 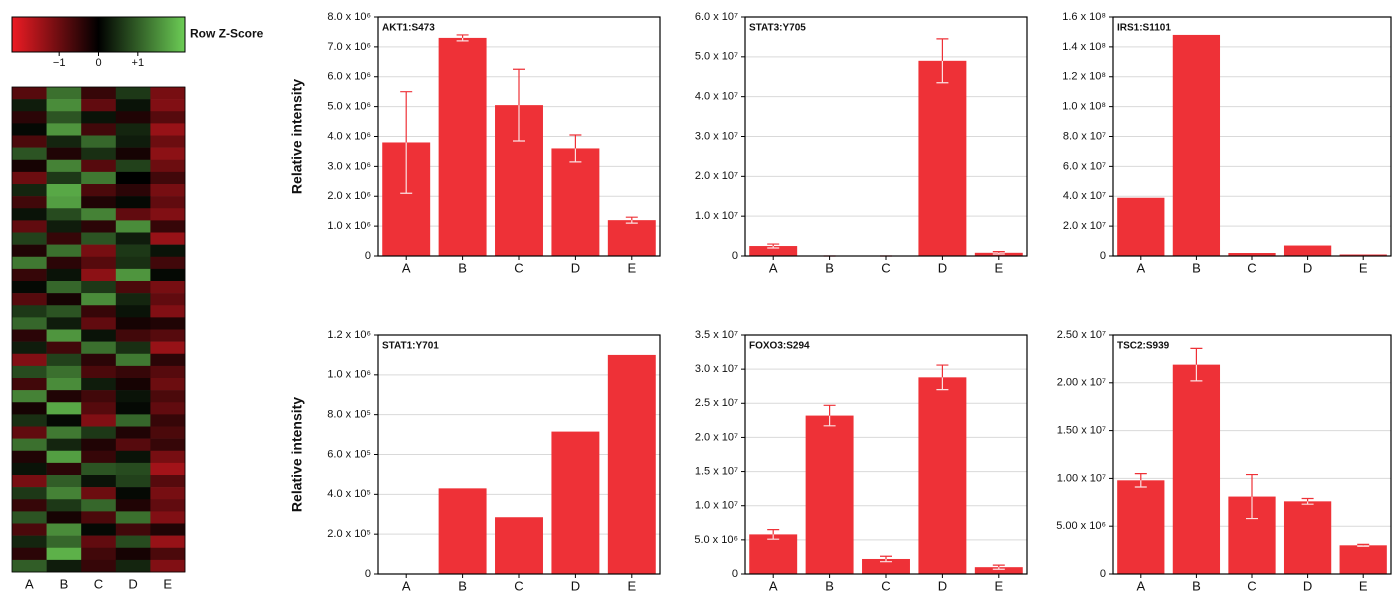 What do you see at coordinates (716, 176) in the screenshot?
I see `y-tick-label: 2.0 x 10⁷` at bounding box center [716, 176].